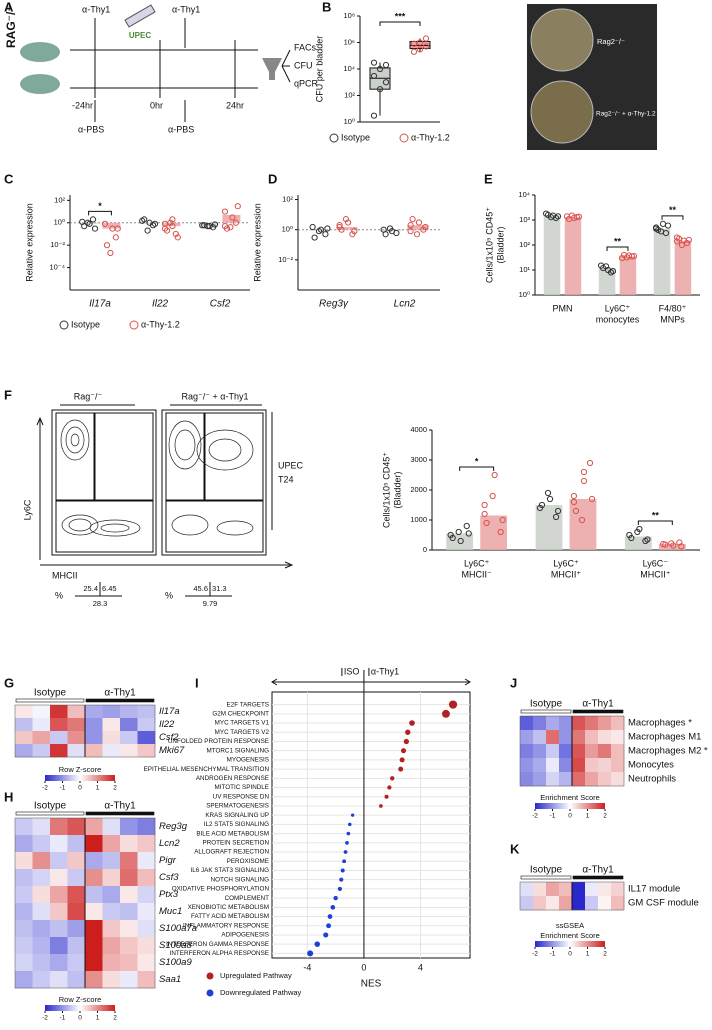 The image size is (712, 1030). What do you see at coordinates (563, 308) in the screenshot?
I see `x-tick-label: PMN` at bounding box center [563, 308].